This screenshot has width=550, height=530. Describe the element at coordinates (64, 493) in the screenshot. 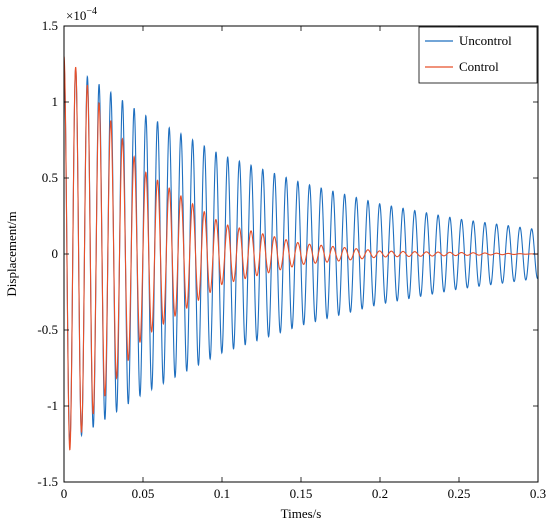

I see `x-tick-label: 0` at that location.